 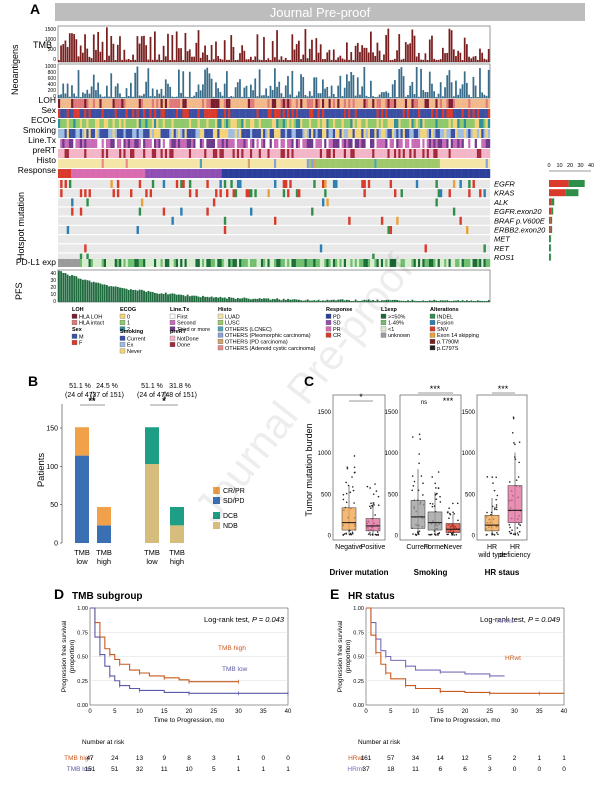 I want to click on hotspot-row-bg, so click(x=274, y=248).